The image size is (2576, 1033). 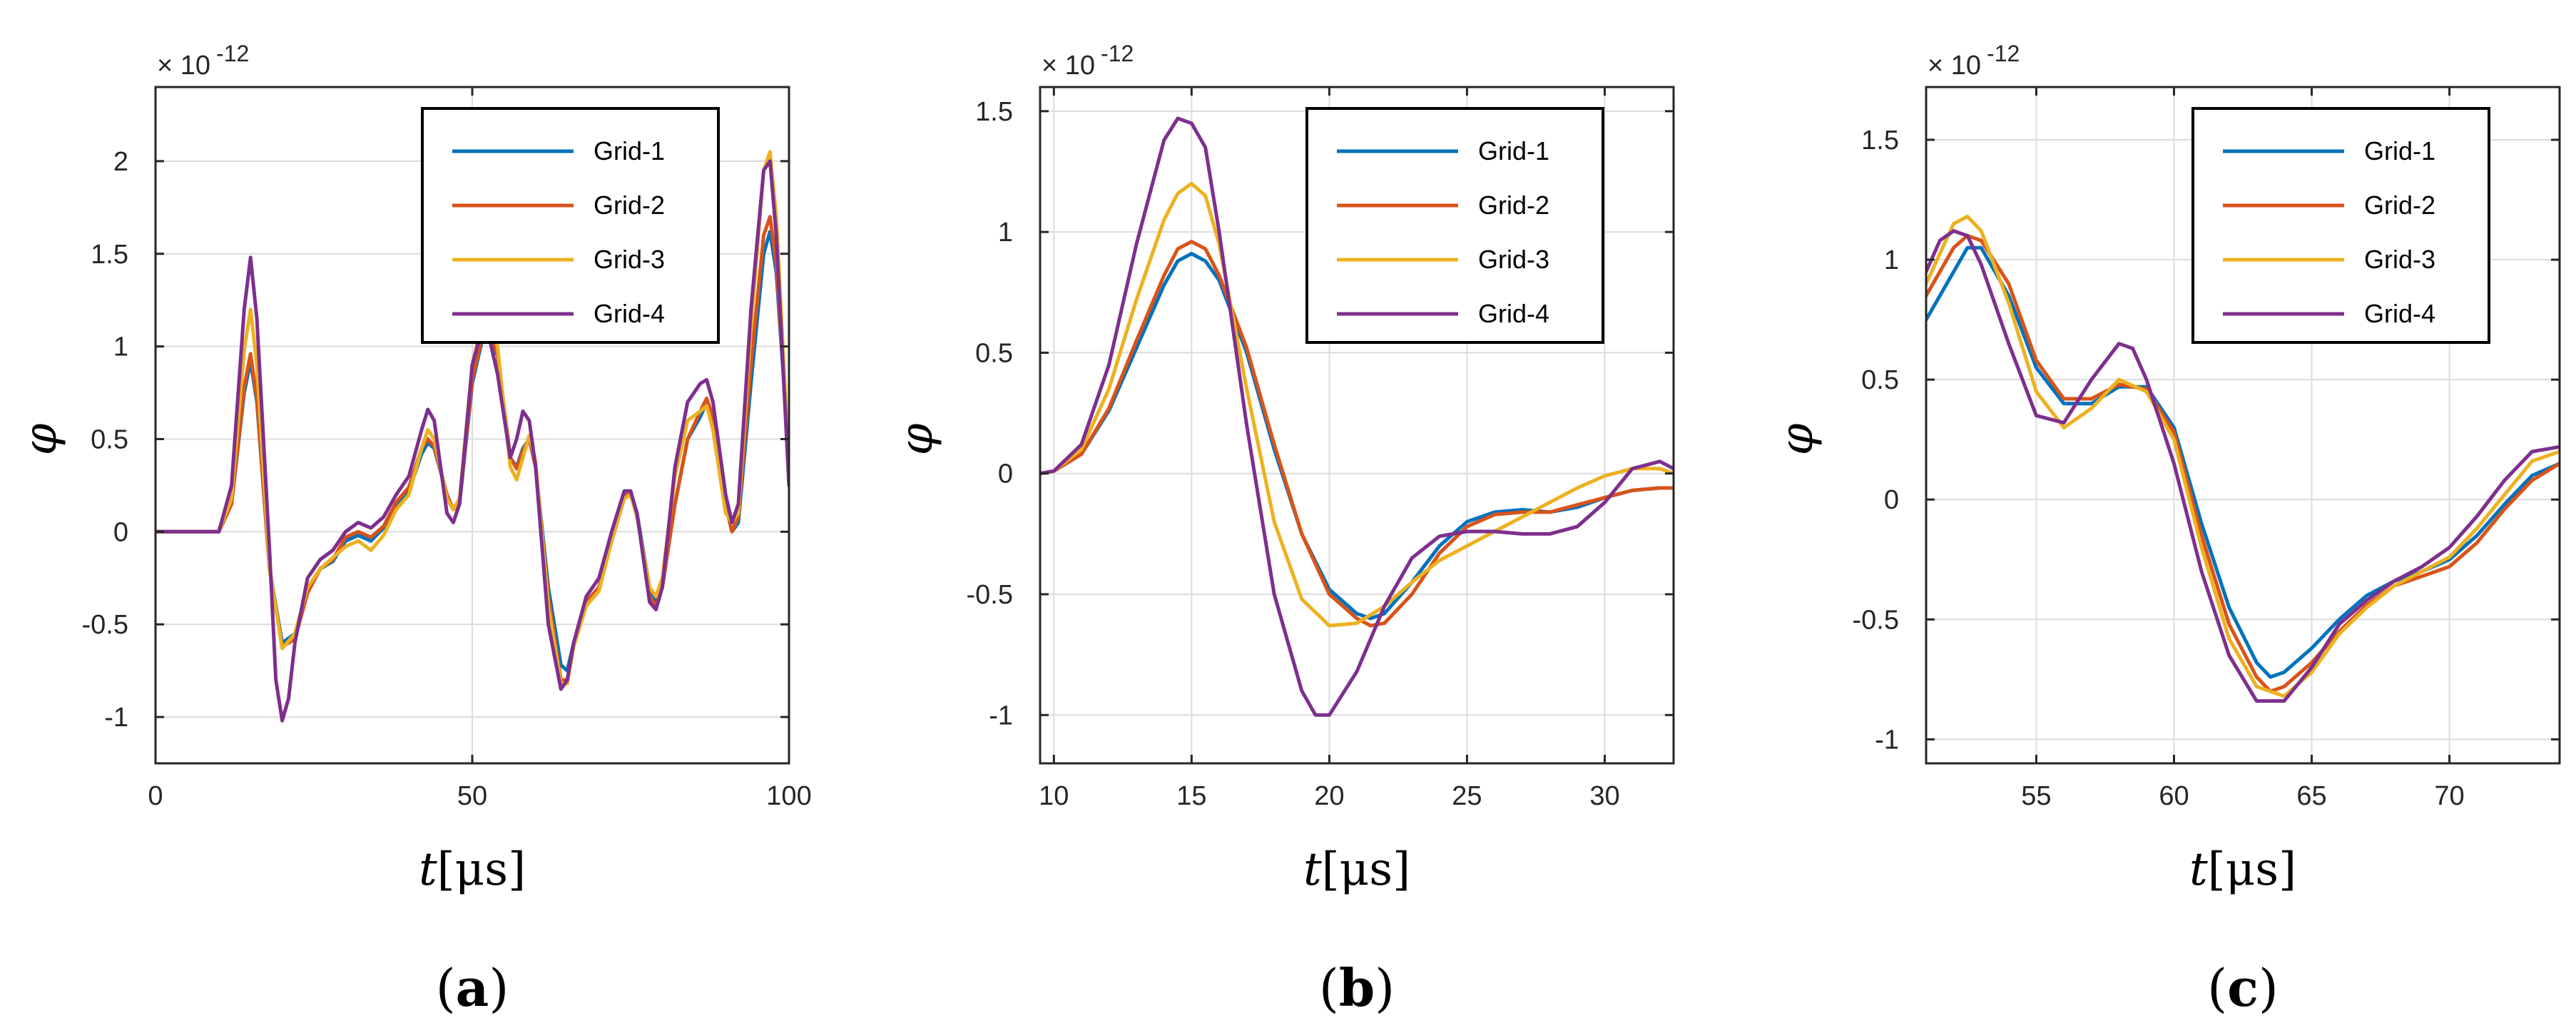 What do you see at coordinates (1191, 796) in the screenshot?
I see `x-tick-label: 15` at bounding box center [1191, 796].